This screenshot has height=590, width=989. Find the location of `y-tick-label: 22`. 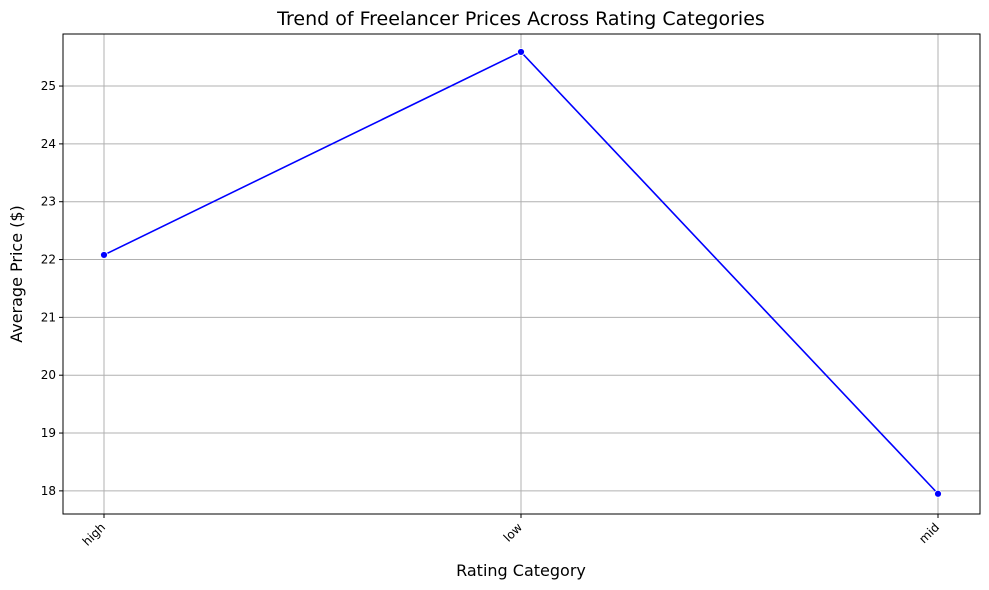

y-tick-label: 22 is located at coordinates (48, 260).